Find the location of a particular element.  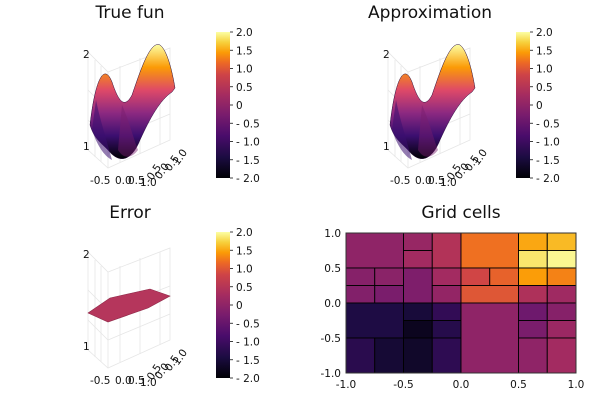

chart-title: Grid cells is located at coordinates (460, 213).